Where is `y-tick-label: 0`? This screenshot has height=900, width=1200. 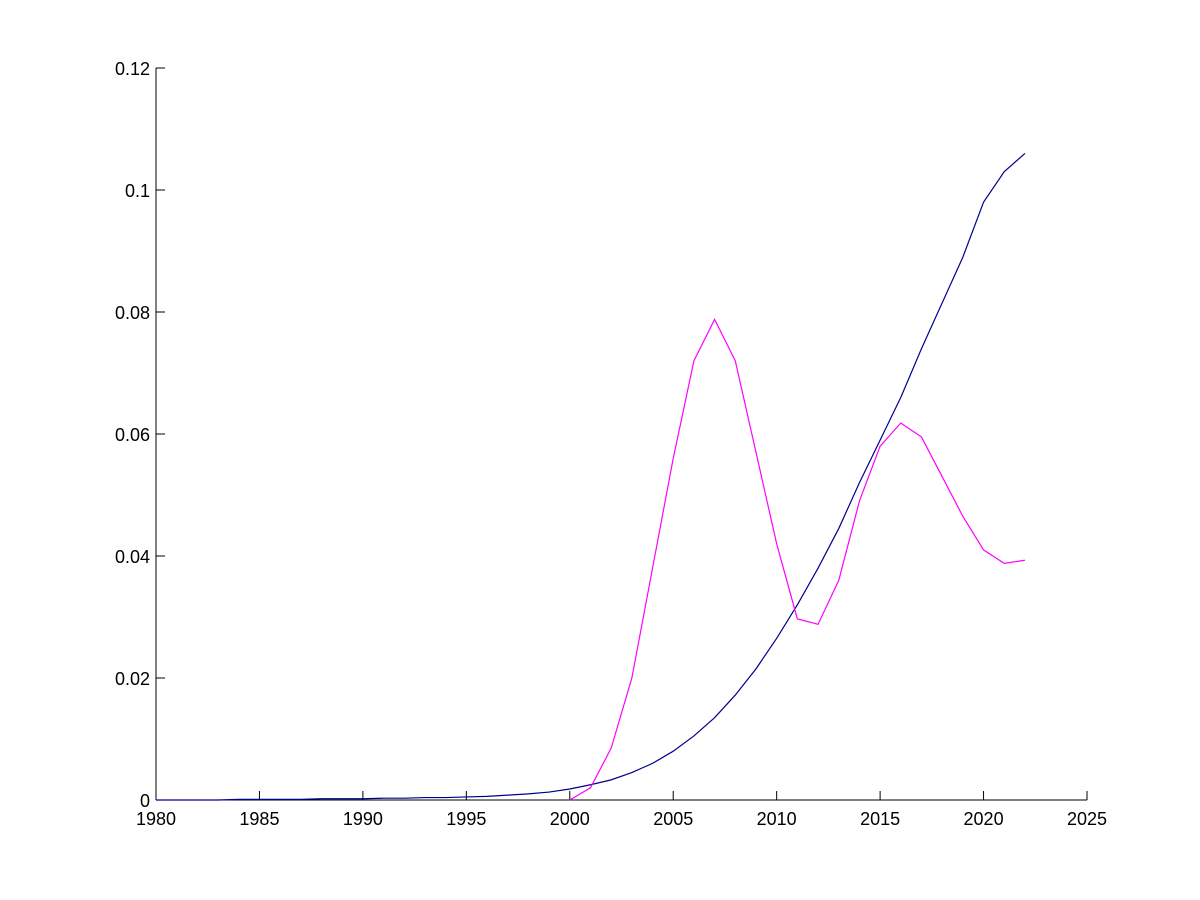 y-tick-label: 0 is located at coordinates (145, 801).